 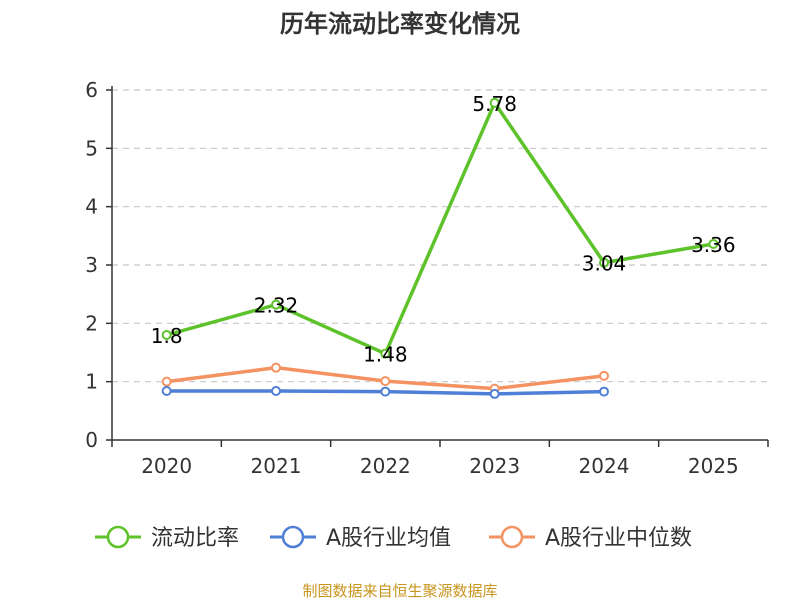 I want to click on x-tick-label: 2023, so click(x=494, y=466).